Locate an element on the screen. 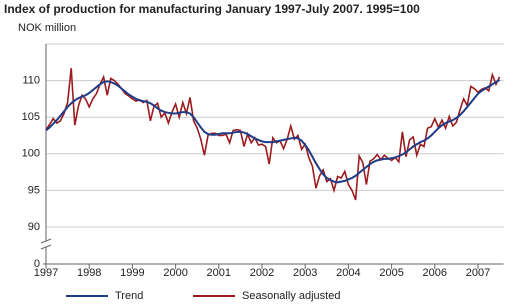 The height and width of the screenshot is (308, 527). axis-break is located at coordinates (46, 244).